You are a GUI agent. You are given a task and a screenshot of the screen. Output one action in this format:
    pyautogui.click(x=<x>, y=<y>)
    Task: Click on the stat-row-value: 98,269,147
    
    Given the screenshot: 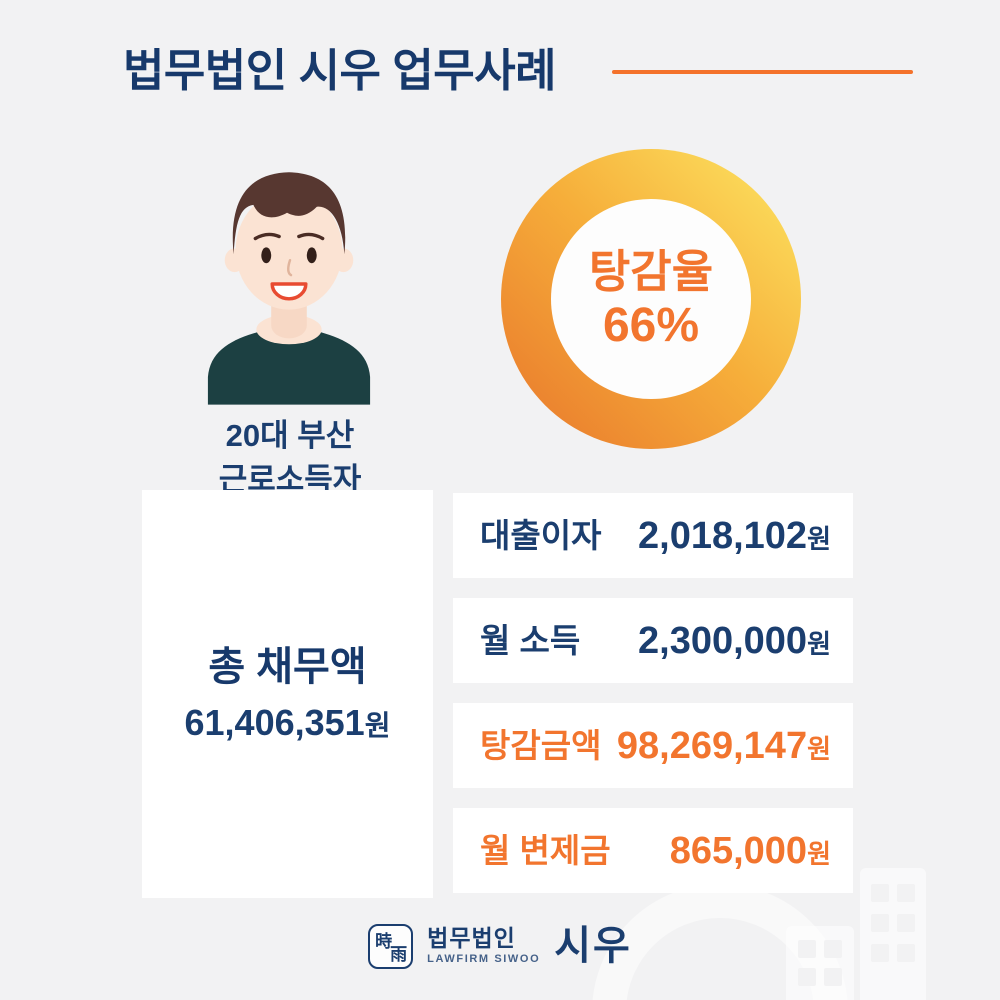 What is the action you would take?
    pyautogui.click(x=712, y=745)
    